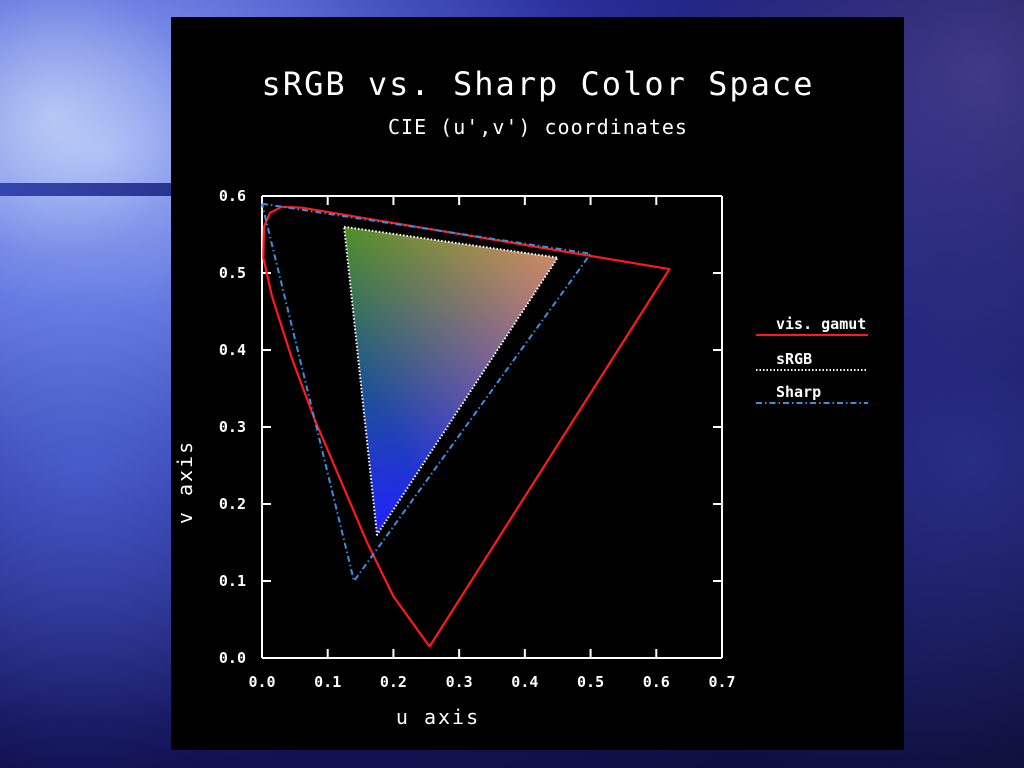 The image size is (1024, 768). I want to click on x-tick-label: 0.3, so click(459, 682).